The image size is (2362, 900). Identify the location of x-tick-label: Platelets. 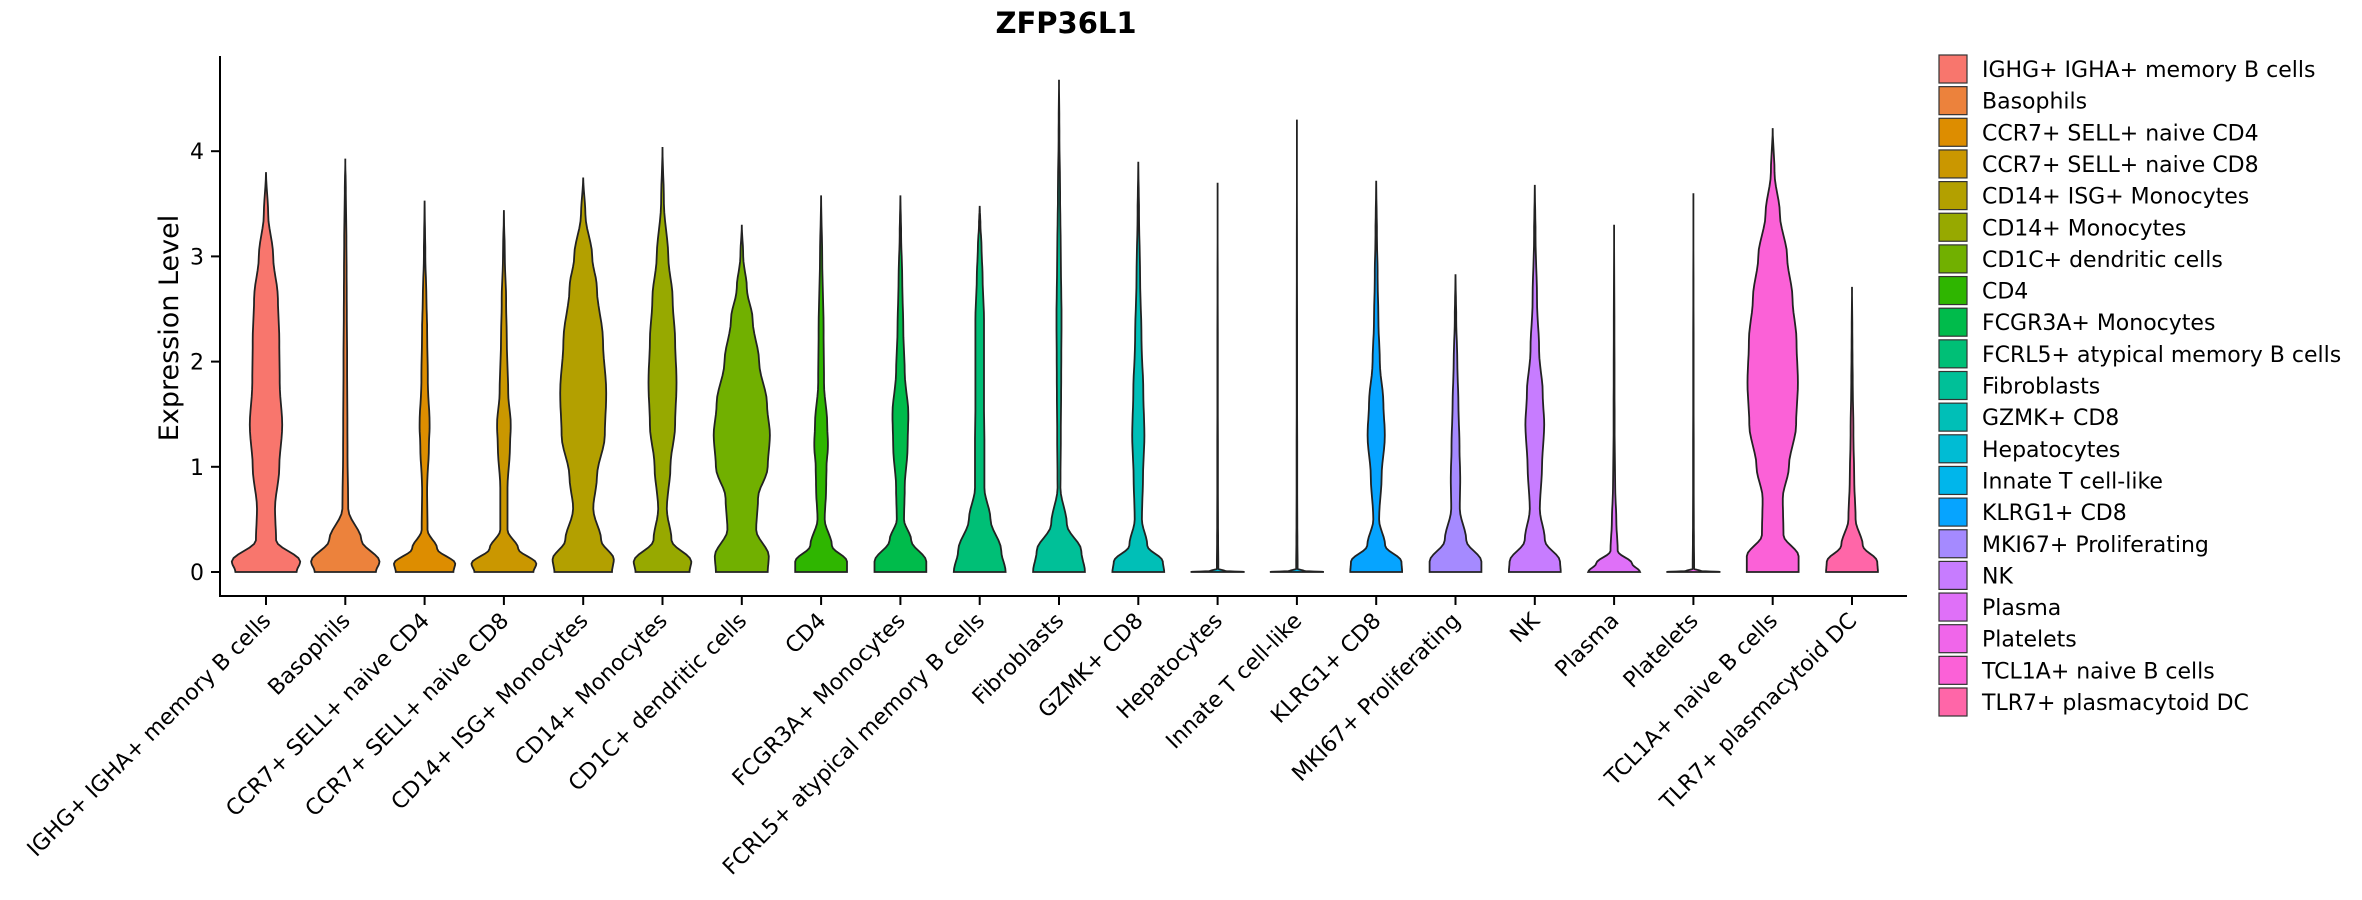
(1661, 651).